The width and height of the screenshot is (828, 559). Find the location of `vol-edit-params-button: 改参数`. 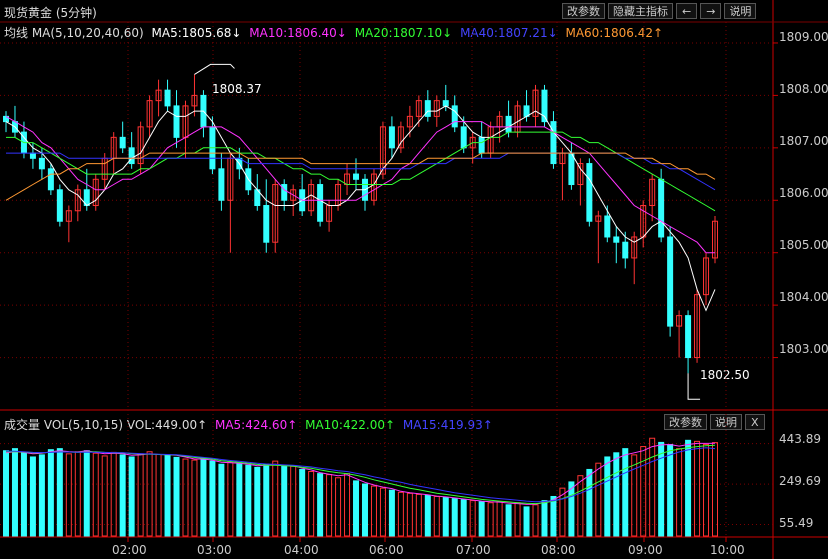

vol-edit-params-button: 改参数 is located at coordinates (685, 422).